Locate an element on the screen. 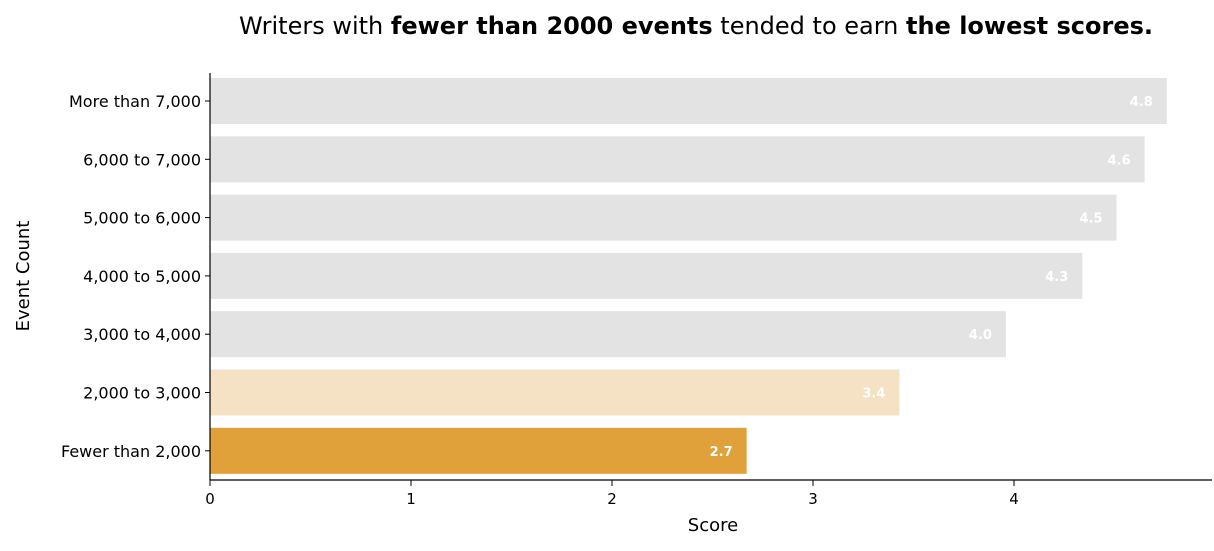 The height and width of the screenshot is (551, 1214). x-ticks-group: 0 1 2 3 4 is located at coordinates (612, 494).